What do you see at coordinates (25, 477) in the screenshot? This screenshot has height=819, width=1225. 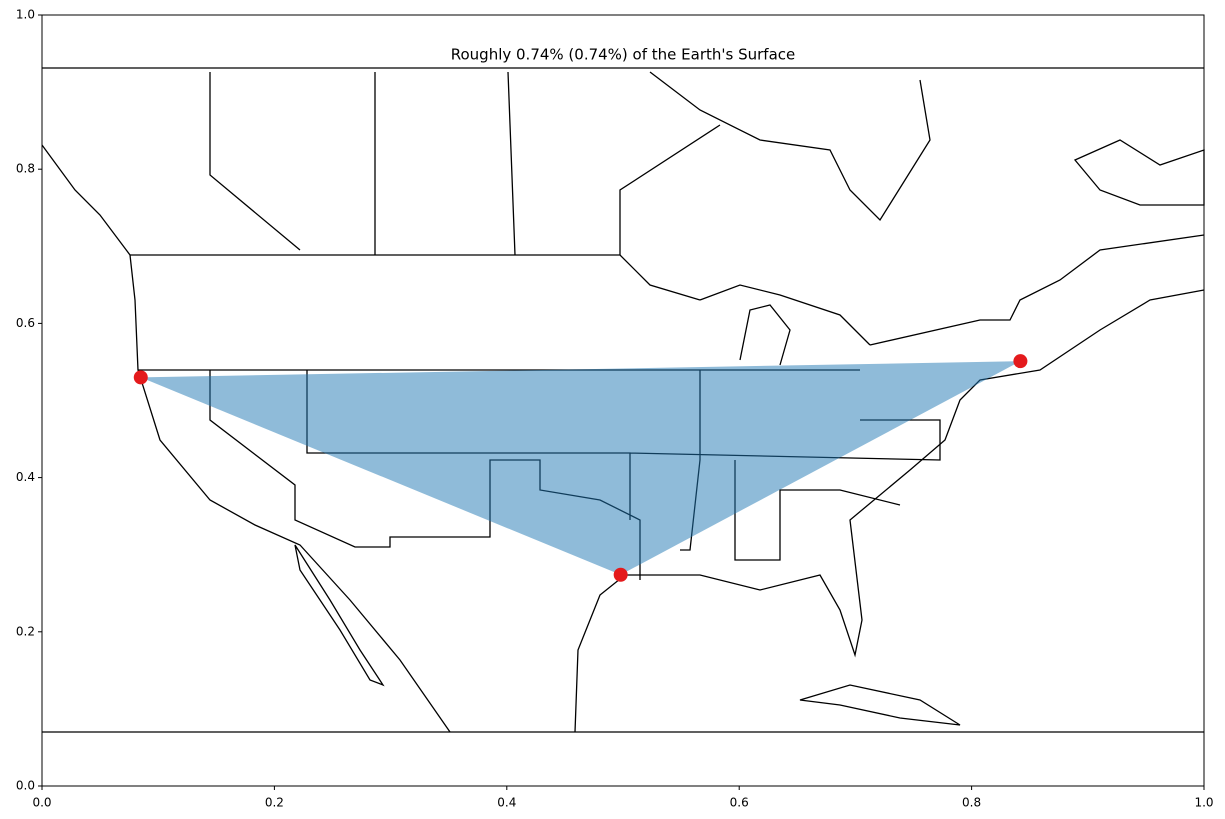 I see `y-tick-label: 0.4` at bounding box center [25, 477].